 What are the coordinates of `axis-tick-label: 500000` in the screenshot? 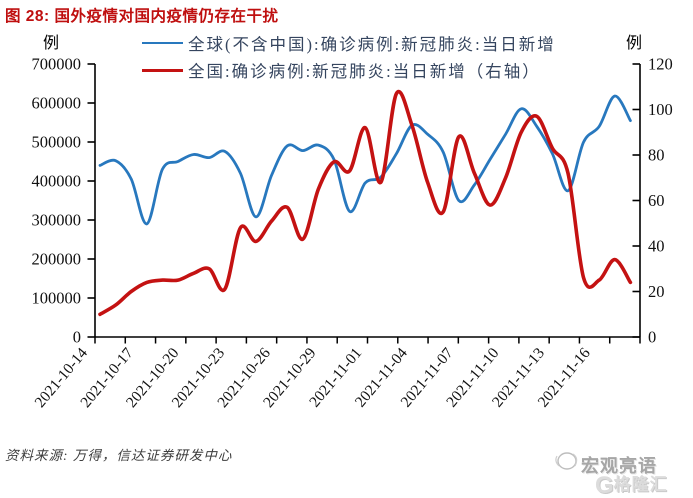 It's located at (57, 142).